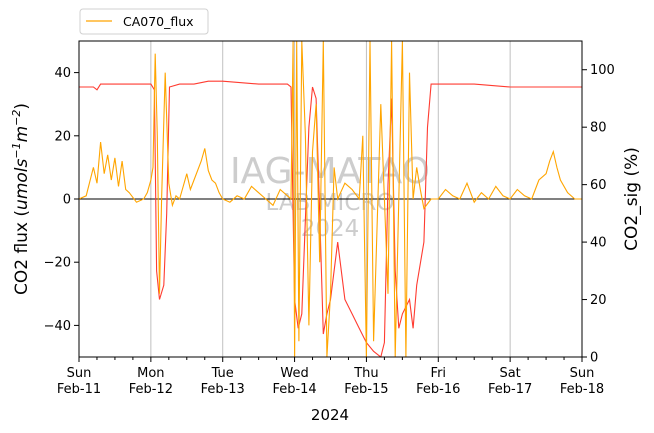 Image resolution: width=654 pixels, height=433 pixels. Describe the element at coordinates (22, 183) in the screenshot. I see `left-y-label-units: umols` at that location.